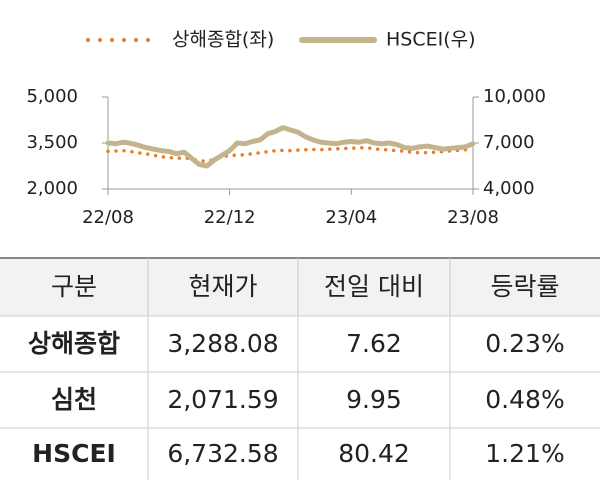 This screenshot has width=600, height=480. I want to click on x-tick-label: 22/08, so click(108, 217).